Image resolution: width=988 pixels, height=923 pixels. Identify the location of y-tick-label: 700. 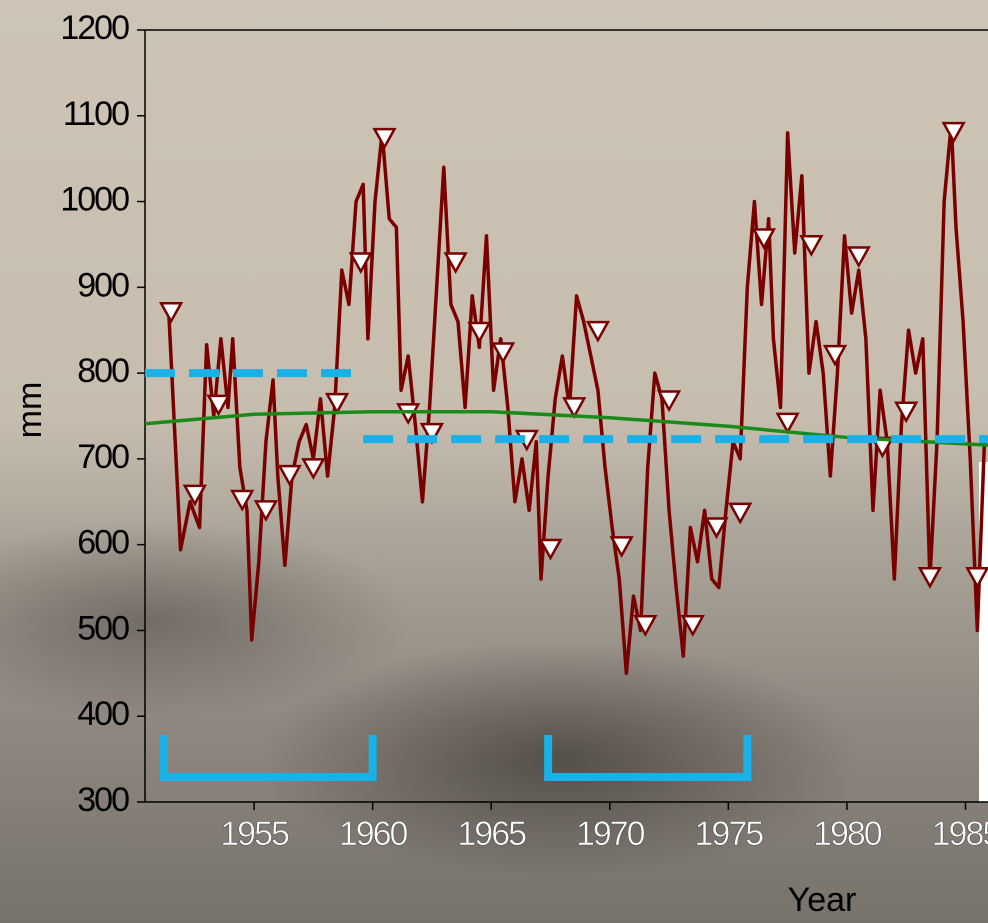
(103, 457).